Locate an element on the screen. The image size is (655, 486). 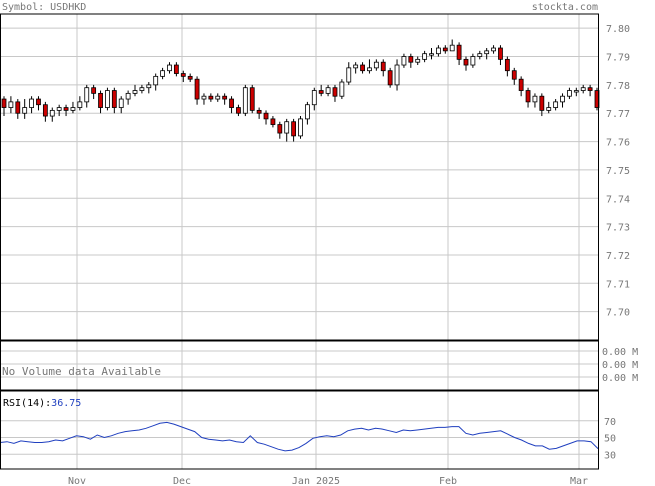
volume-message: No Volume data Available is located at coordinates (81, 371).